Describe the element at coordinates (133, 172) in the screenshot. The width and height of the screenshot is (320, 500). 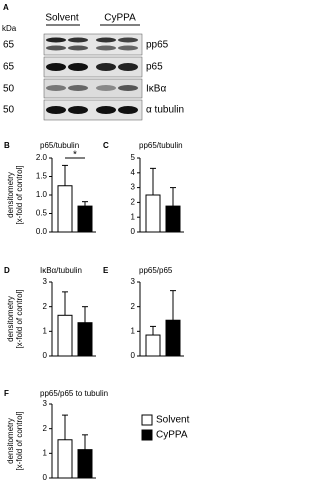
I see `y-tick-label: 4` at that location.